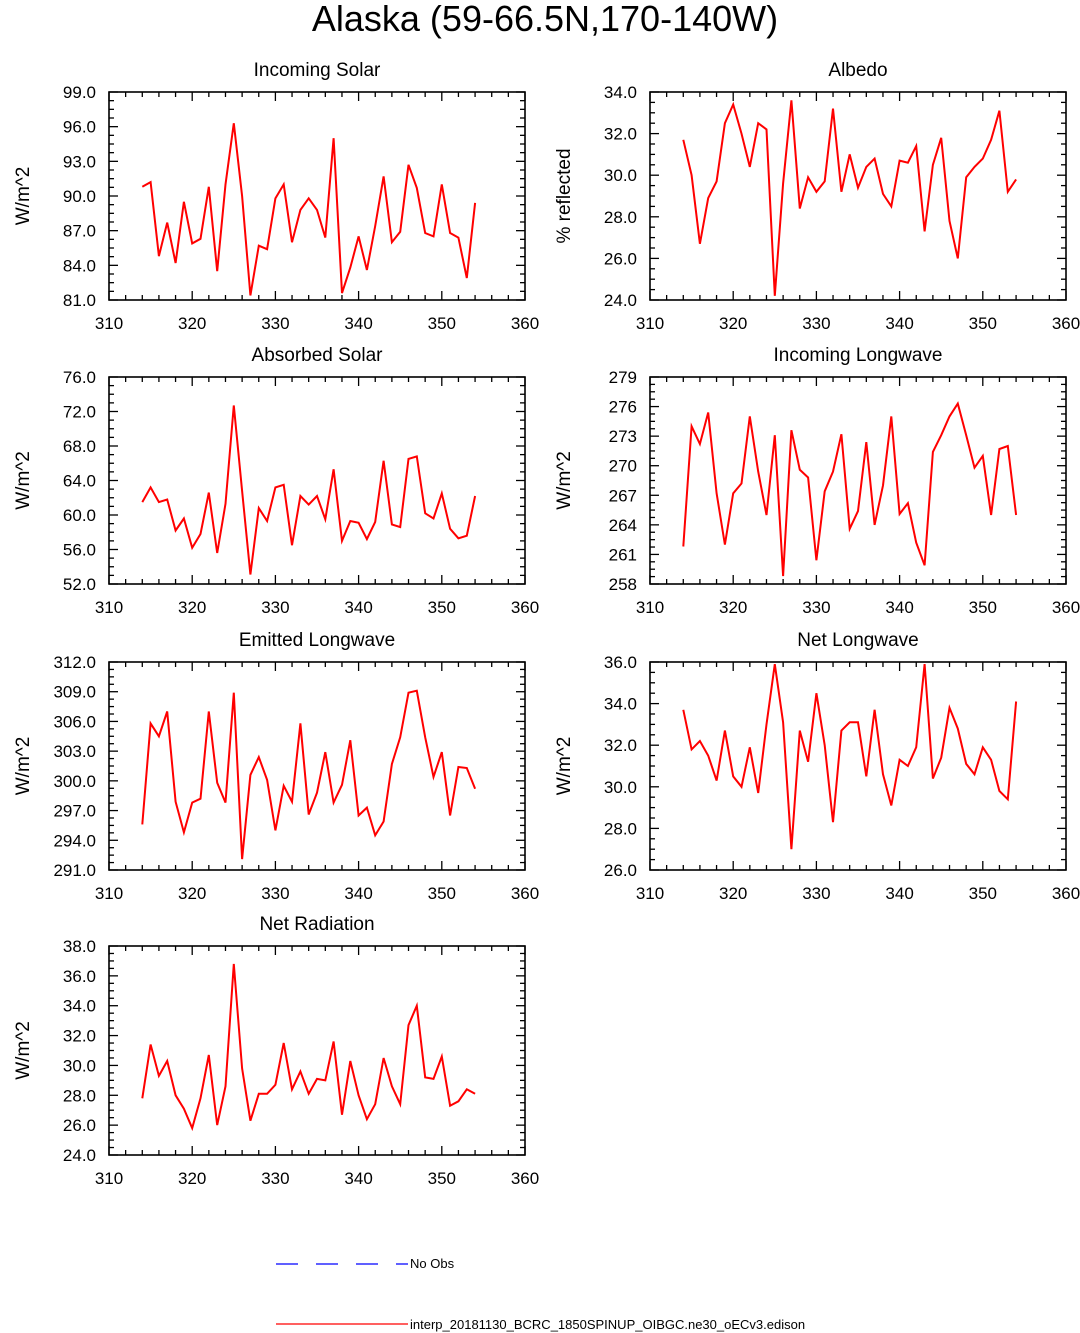 This screenshot has width=1080, height=1333. I want to click on y-tick-label: 264, so click(623, 525).